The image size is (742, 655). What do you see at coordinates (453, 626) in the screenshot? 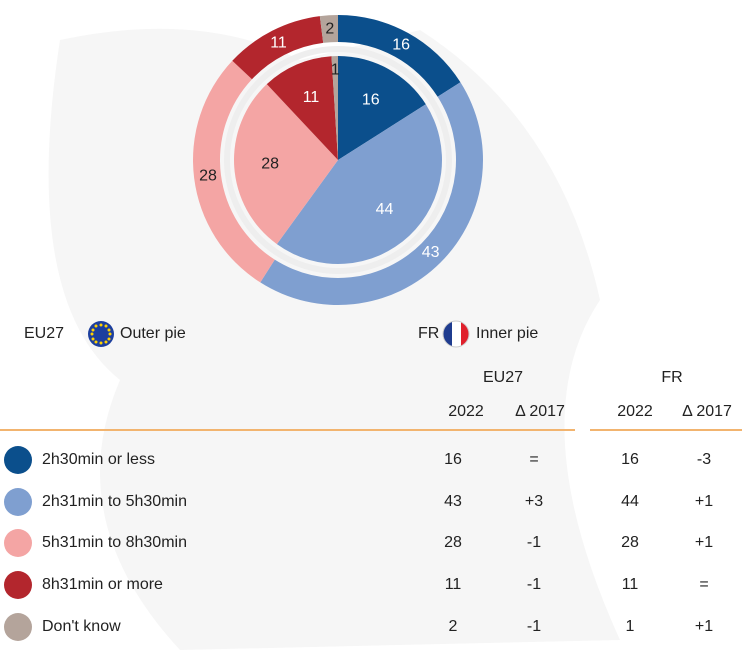
I see `table-value: 2` at bounding box center [453, 626].